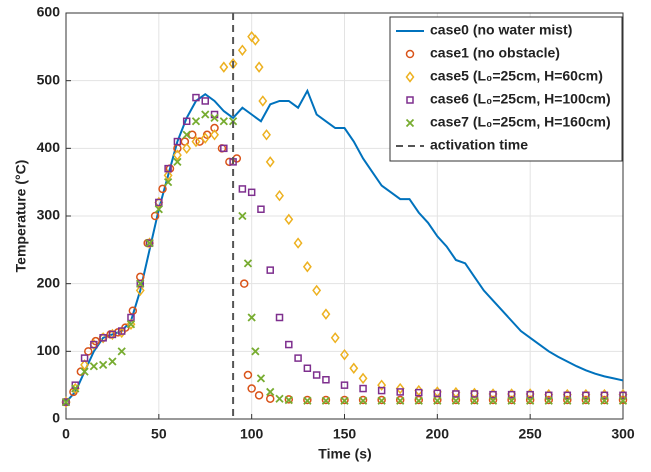 The height and width of the screenshot is (472, 651). Describe the element at coordinates (506, 89) in the screenshot. I see `legend-box` at that location.